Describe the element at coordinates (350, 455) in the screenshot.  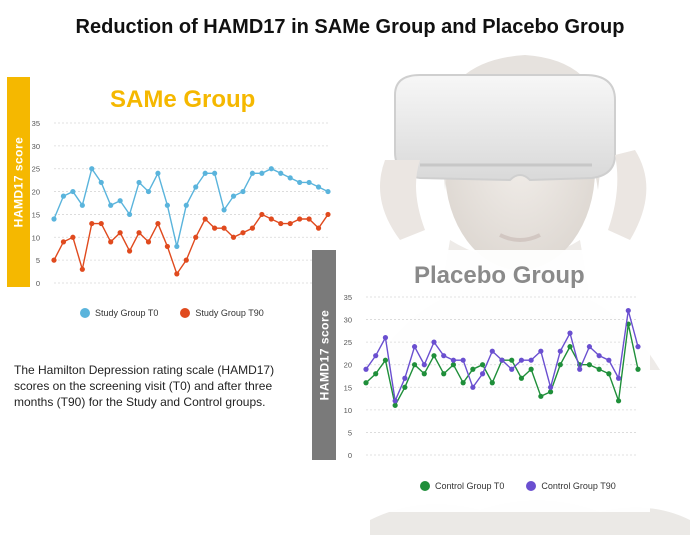
I see `placebo-ytick-label: 0` at that location.